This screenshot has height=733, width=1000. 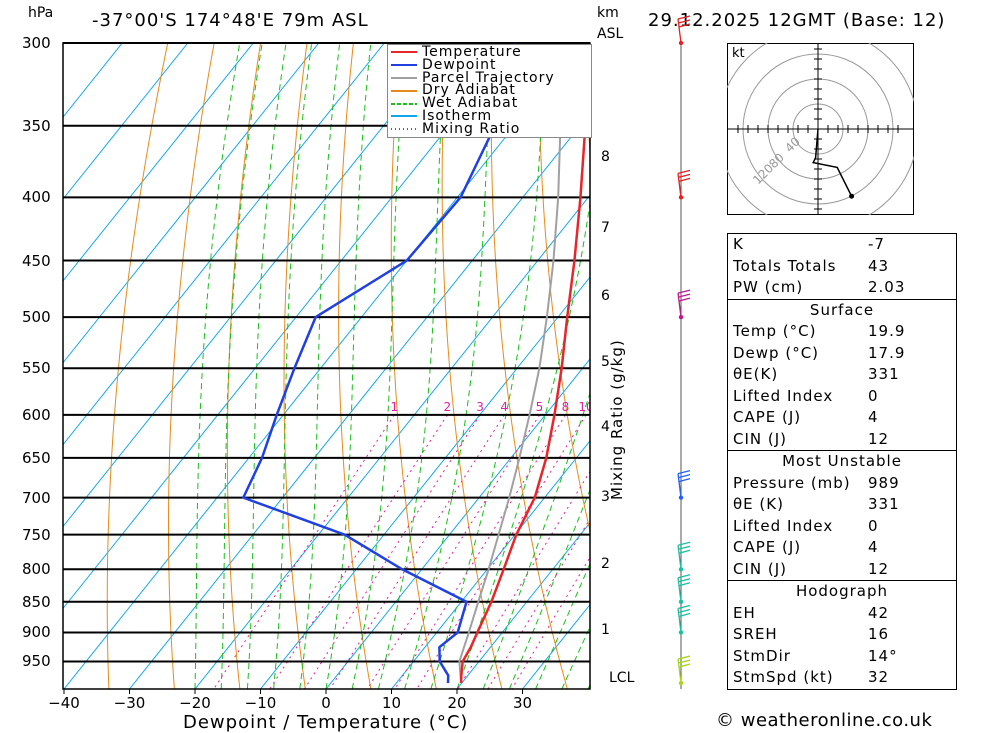 I want to click on pressure-tick-label: 600, so click(x=36, y=414).